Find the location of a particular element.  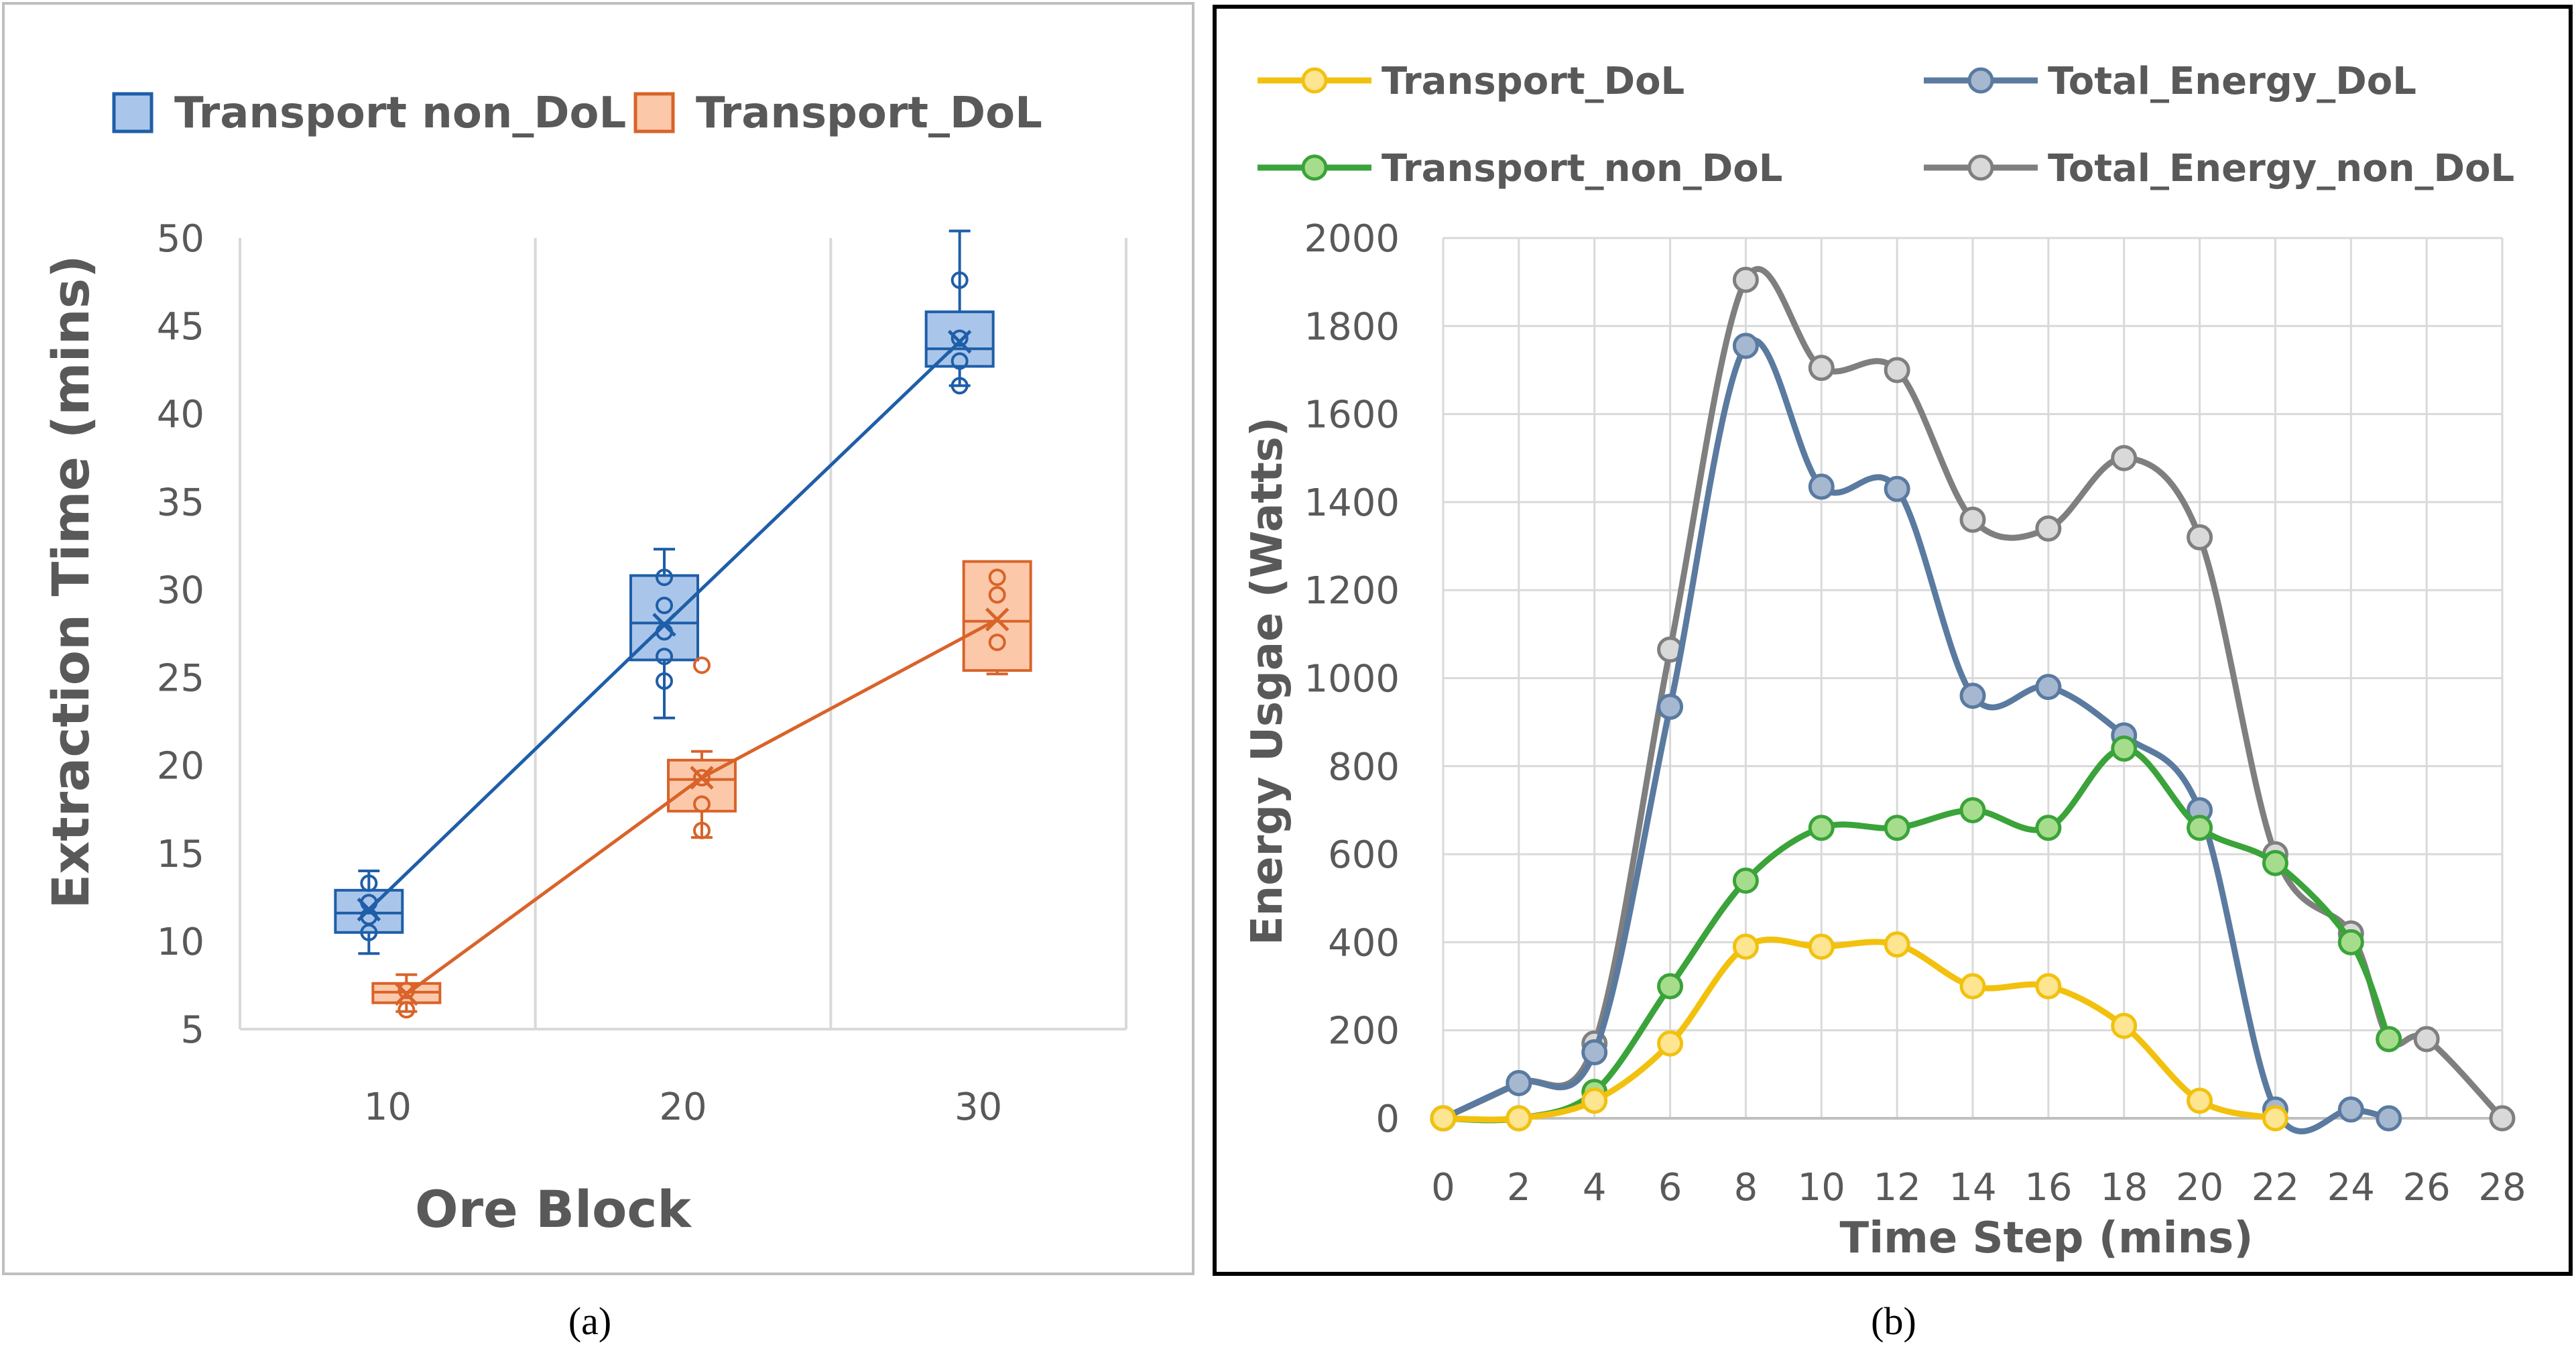

y-tick-label: 35 is located at coordinates (180, 503).